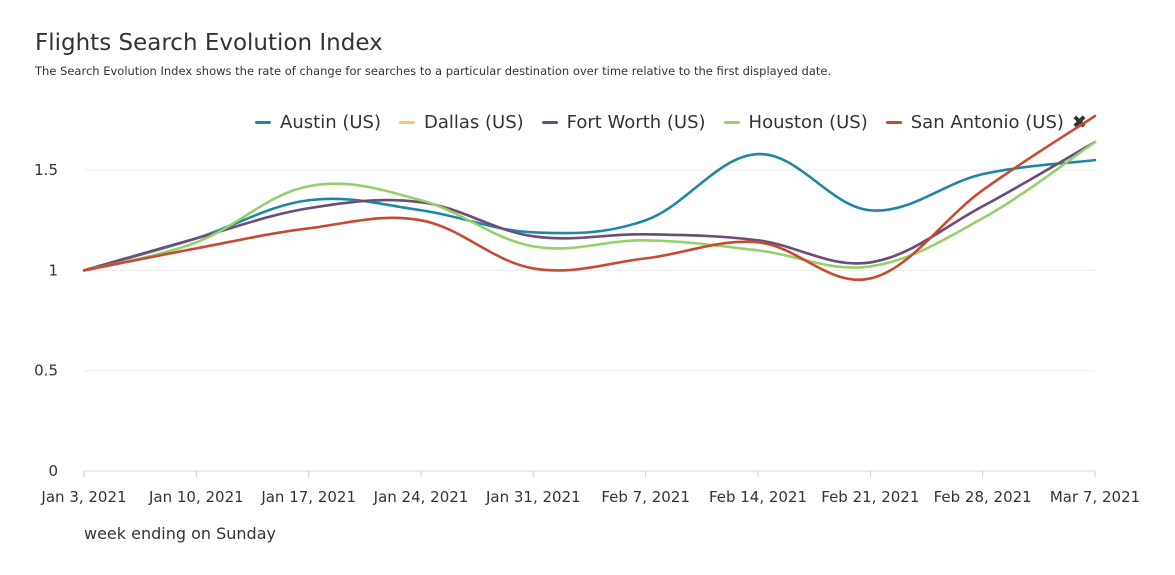 The height and width of the screenshot is (575, 1175). What do you see at coordinates (870, 497) in the screenshot?
I see `x-tick-label: Feb 21, 2021` at bounding box center [870, 497].